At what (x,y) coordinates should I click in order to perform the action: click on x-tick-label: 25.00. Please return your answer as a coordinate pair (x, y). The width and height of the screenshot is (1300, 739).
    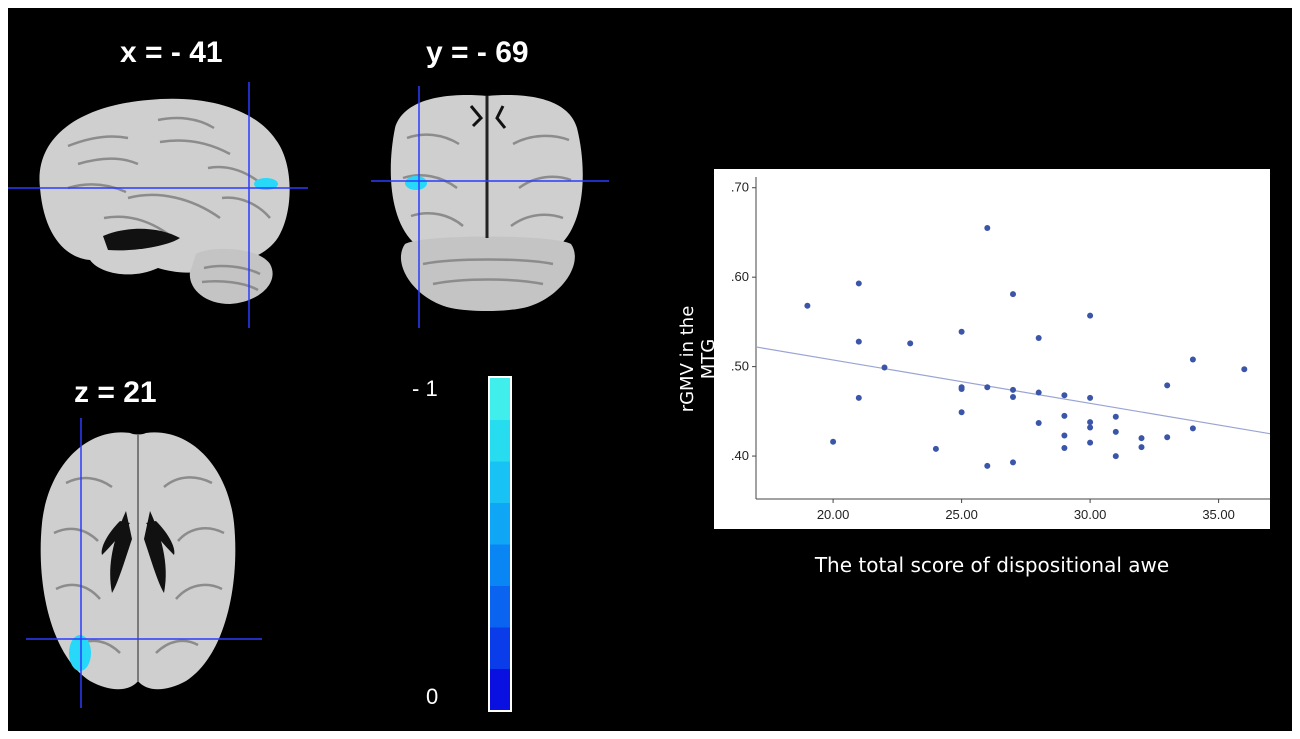
    Looking at the image, I should click on (961, 514).